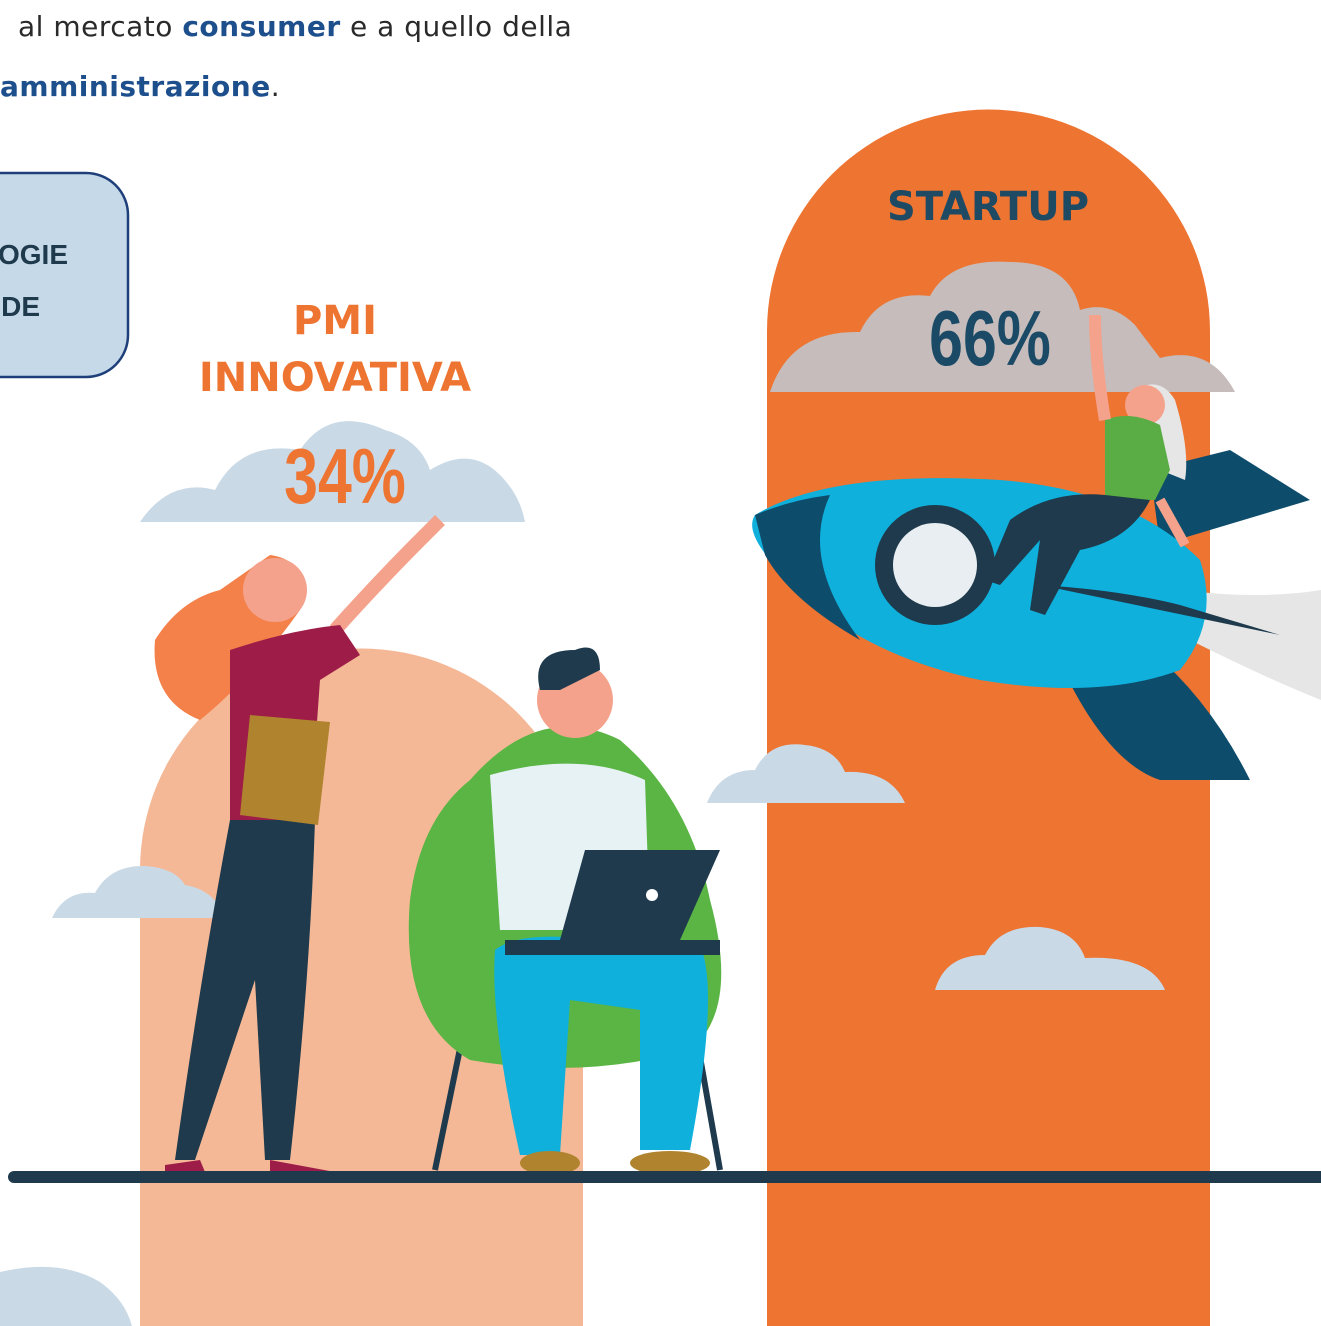 Image resolution: width=1321 pixels, height=1326 pixels. Describe the element at coordinates (299, 843) in the screenshot. I see `standing-woman` at that location.